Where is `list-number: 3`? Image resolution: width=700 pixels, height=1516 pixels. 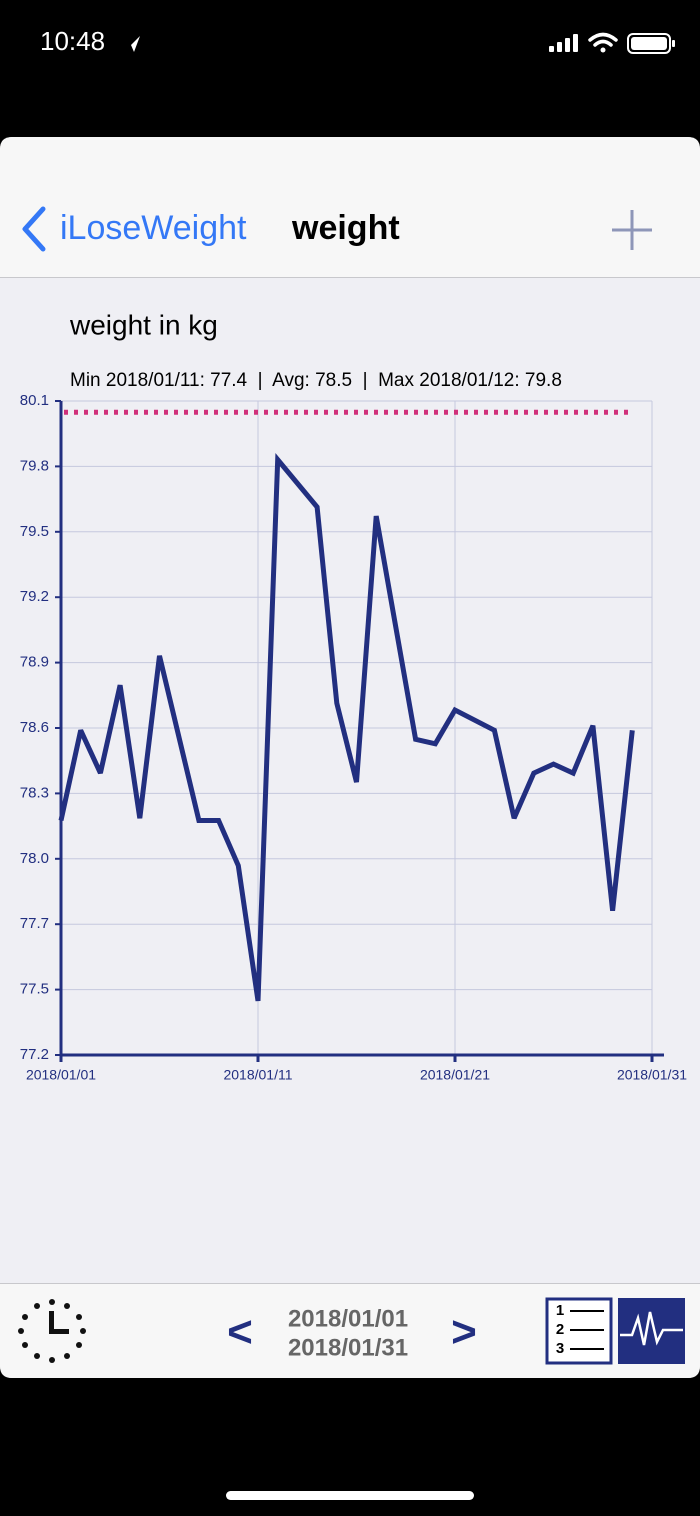 list-number: 3 is located at coordinates (560, 1348).